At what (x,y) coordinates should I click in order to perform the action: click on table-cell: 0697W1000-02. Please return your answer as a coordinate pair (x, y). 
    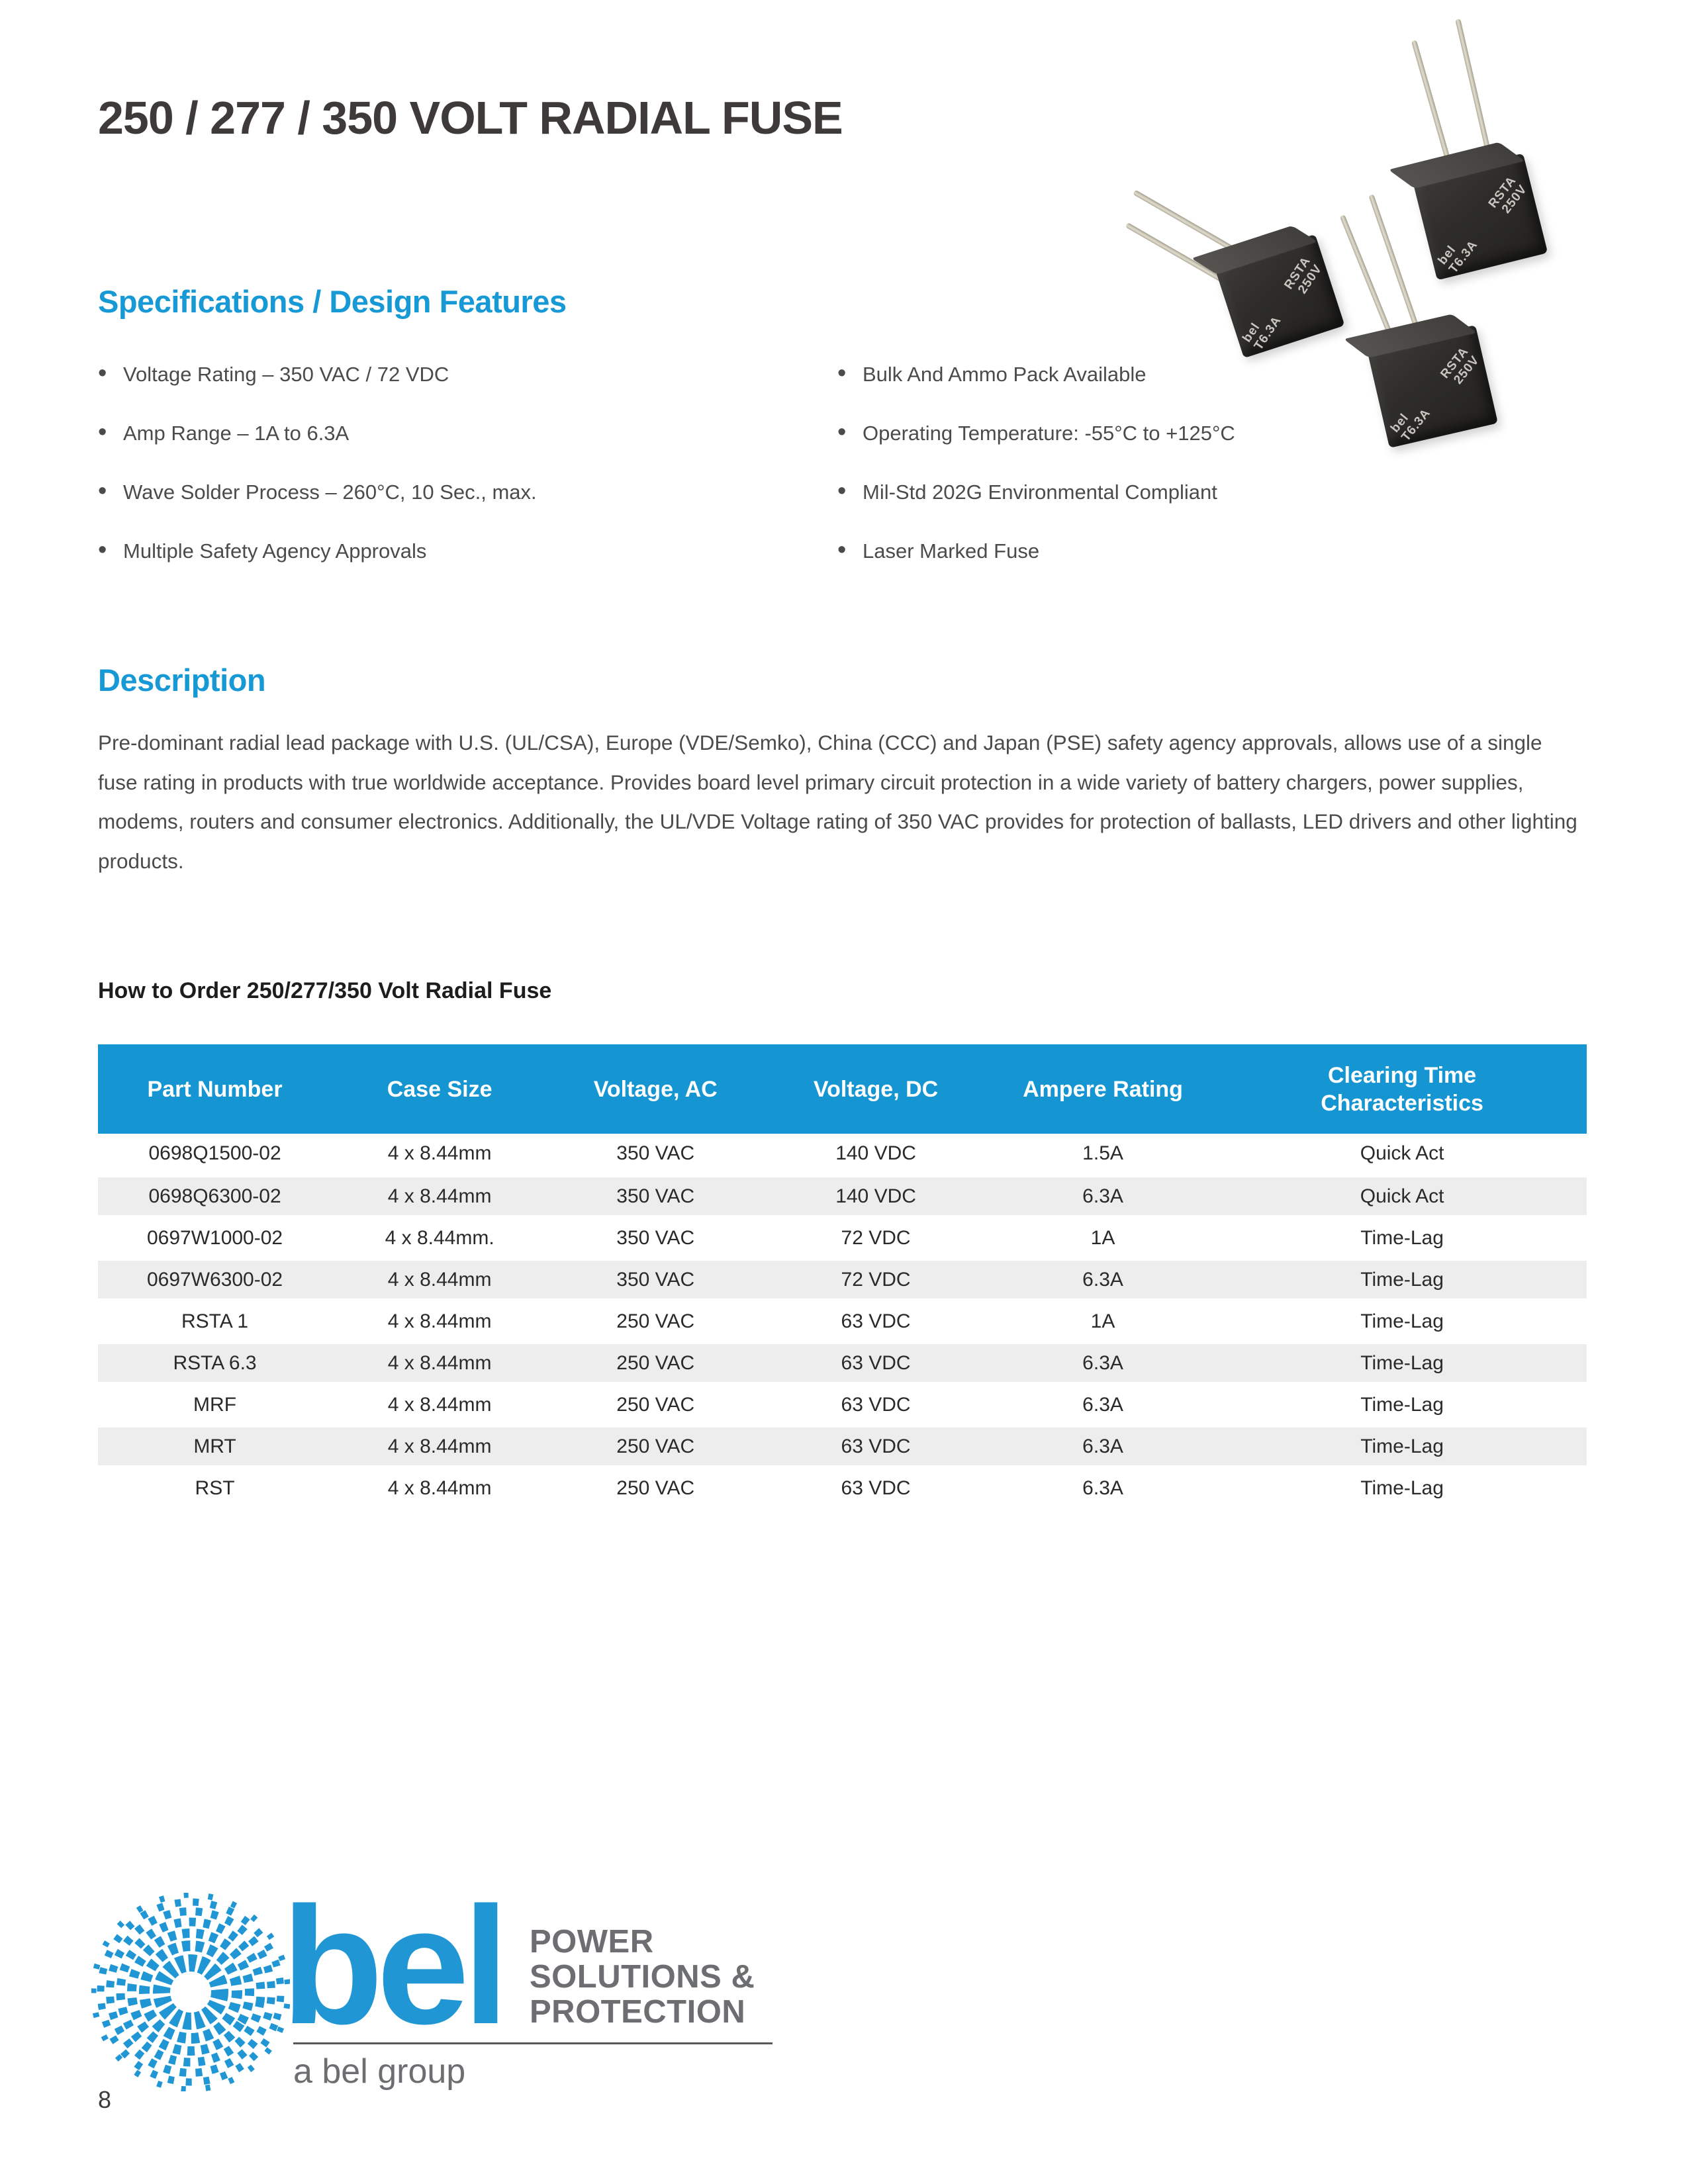
    Looking at the image, I should click on (215, 1239).